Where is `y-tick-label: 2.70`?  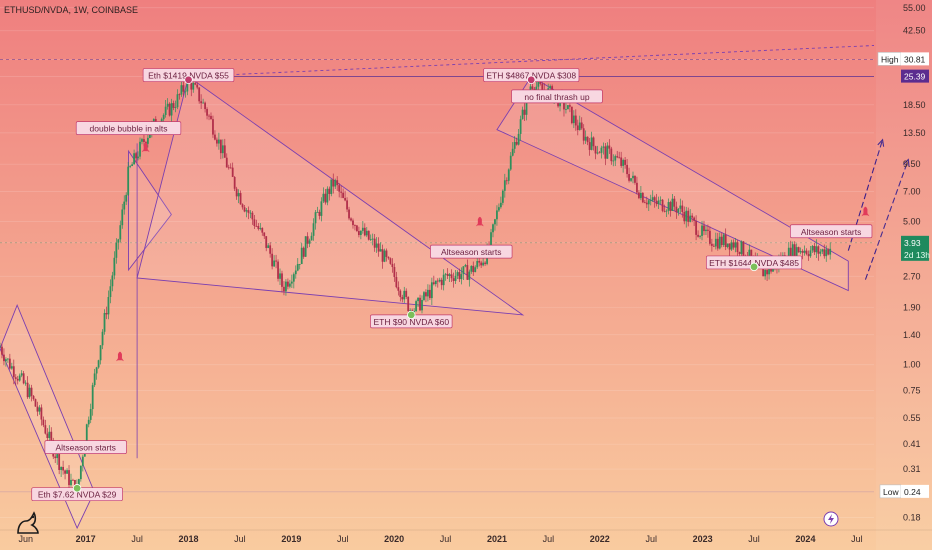
y-tick-label: 2.70 is located at coordinates (912, 276).